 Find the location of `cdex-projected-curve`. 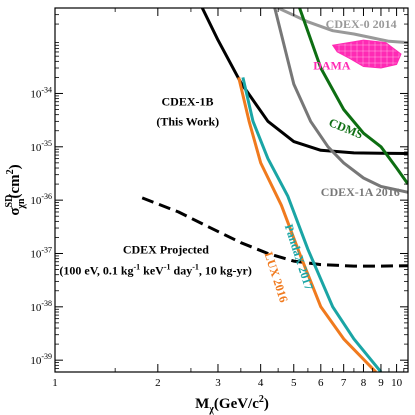

cdex-projected-curve is located at coordinates (274, 232).